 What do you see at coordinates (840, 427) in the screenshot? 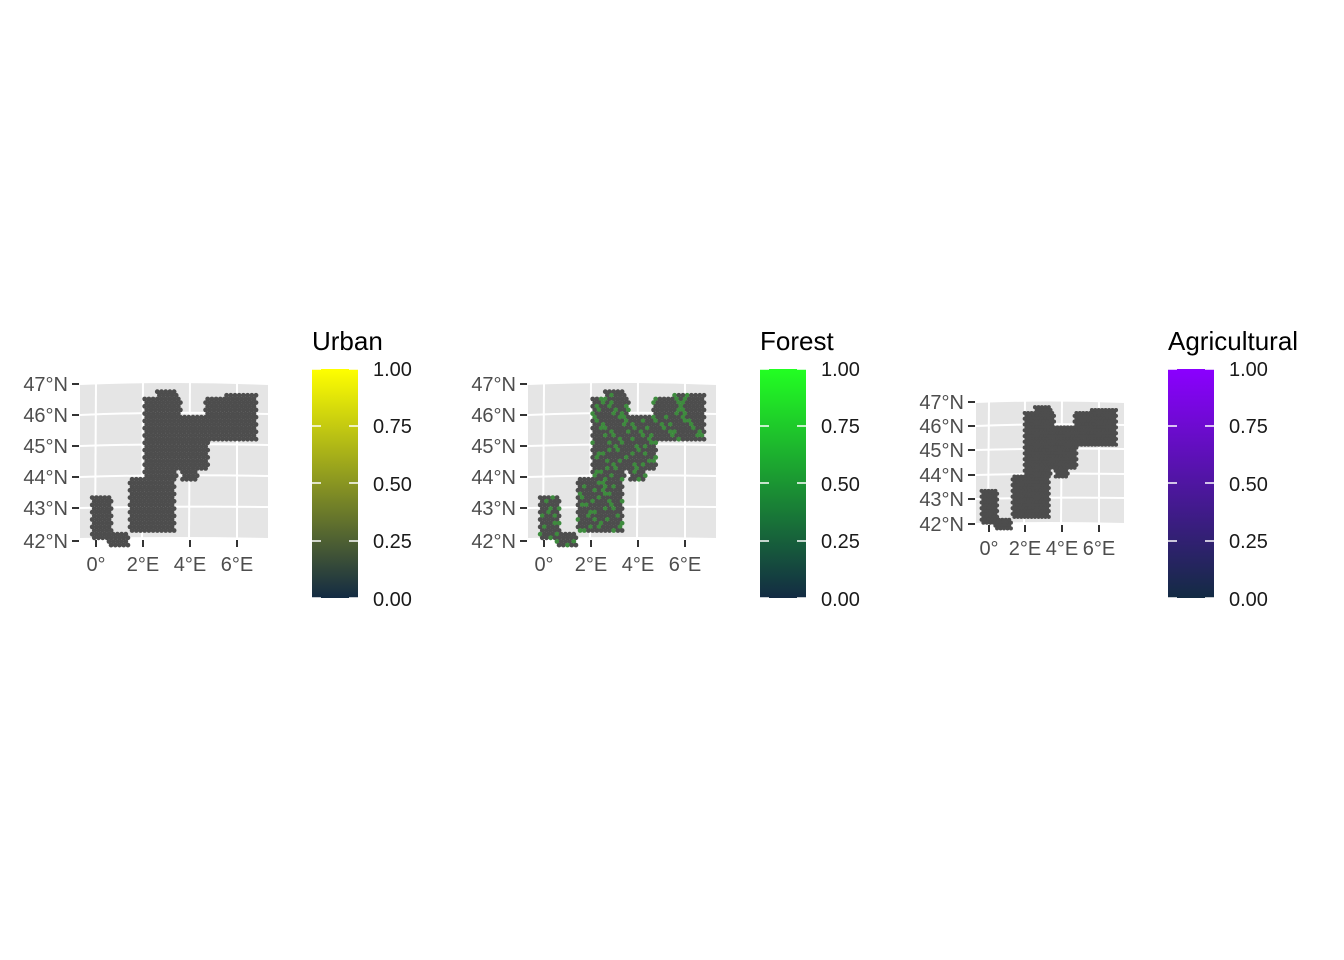
I see `legend-tick-label: 0.75` at bounding box center [840, 427].